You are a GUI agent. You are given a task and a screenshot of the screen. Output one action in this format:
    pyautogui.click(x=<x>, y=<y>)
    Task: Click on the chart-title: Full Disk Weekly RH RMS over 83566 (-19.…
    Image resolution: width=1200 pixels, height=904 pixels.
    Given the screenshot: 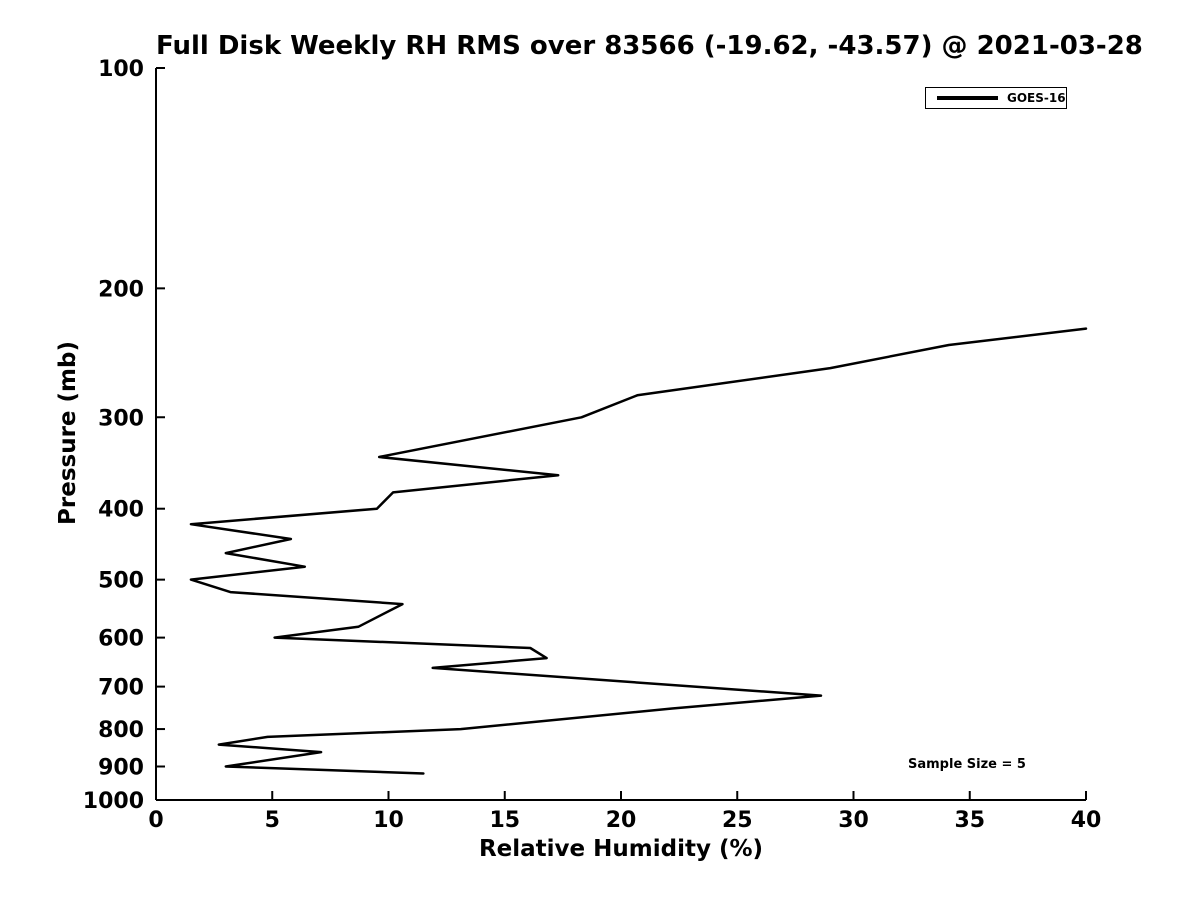 What is the action you would take?
    pyautogui.click(x=649, y=46)
    